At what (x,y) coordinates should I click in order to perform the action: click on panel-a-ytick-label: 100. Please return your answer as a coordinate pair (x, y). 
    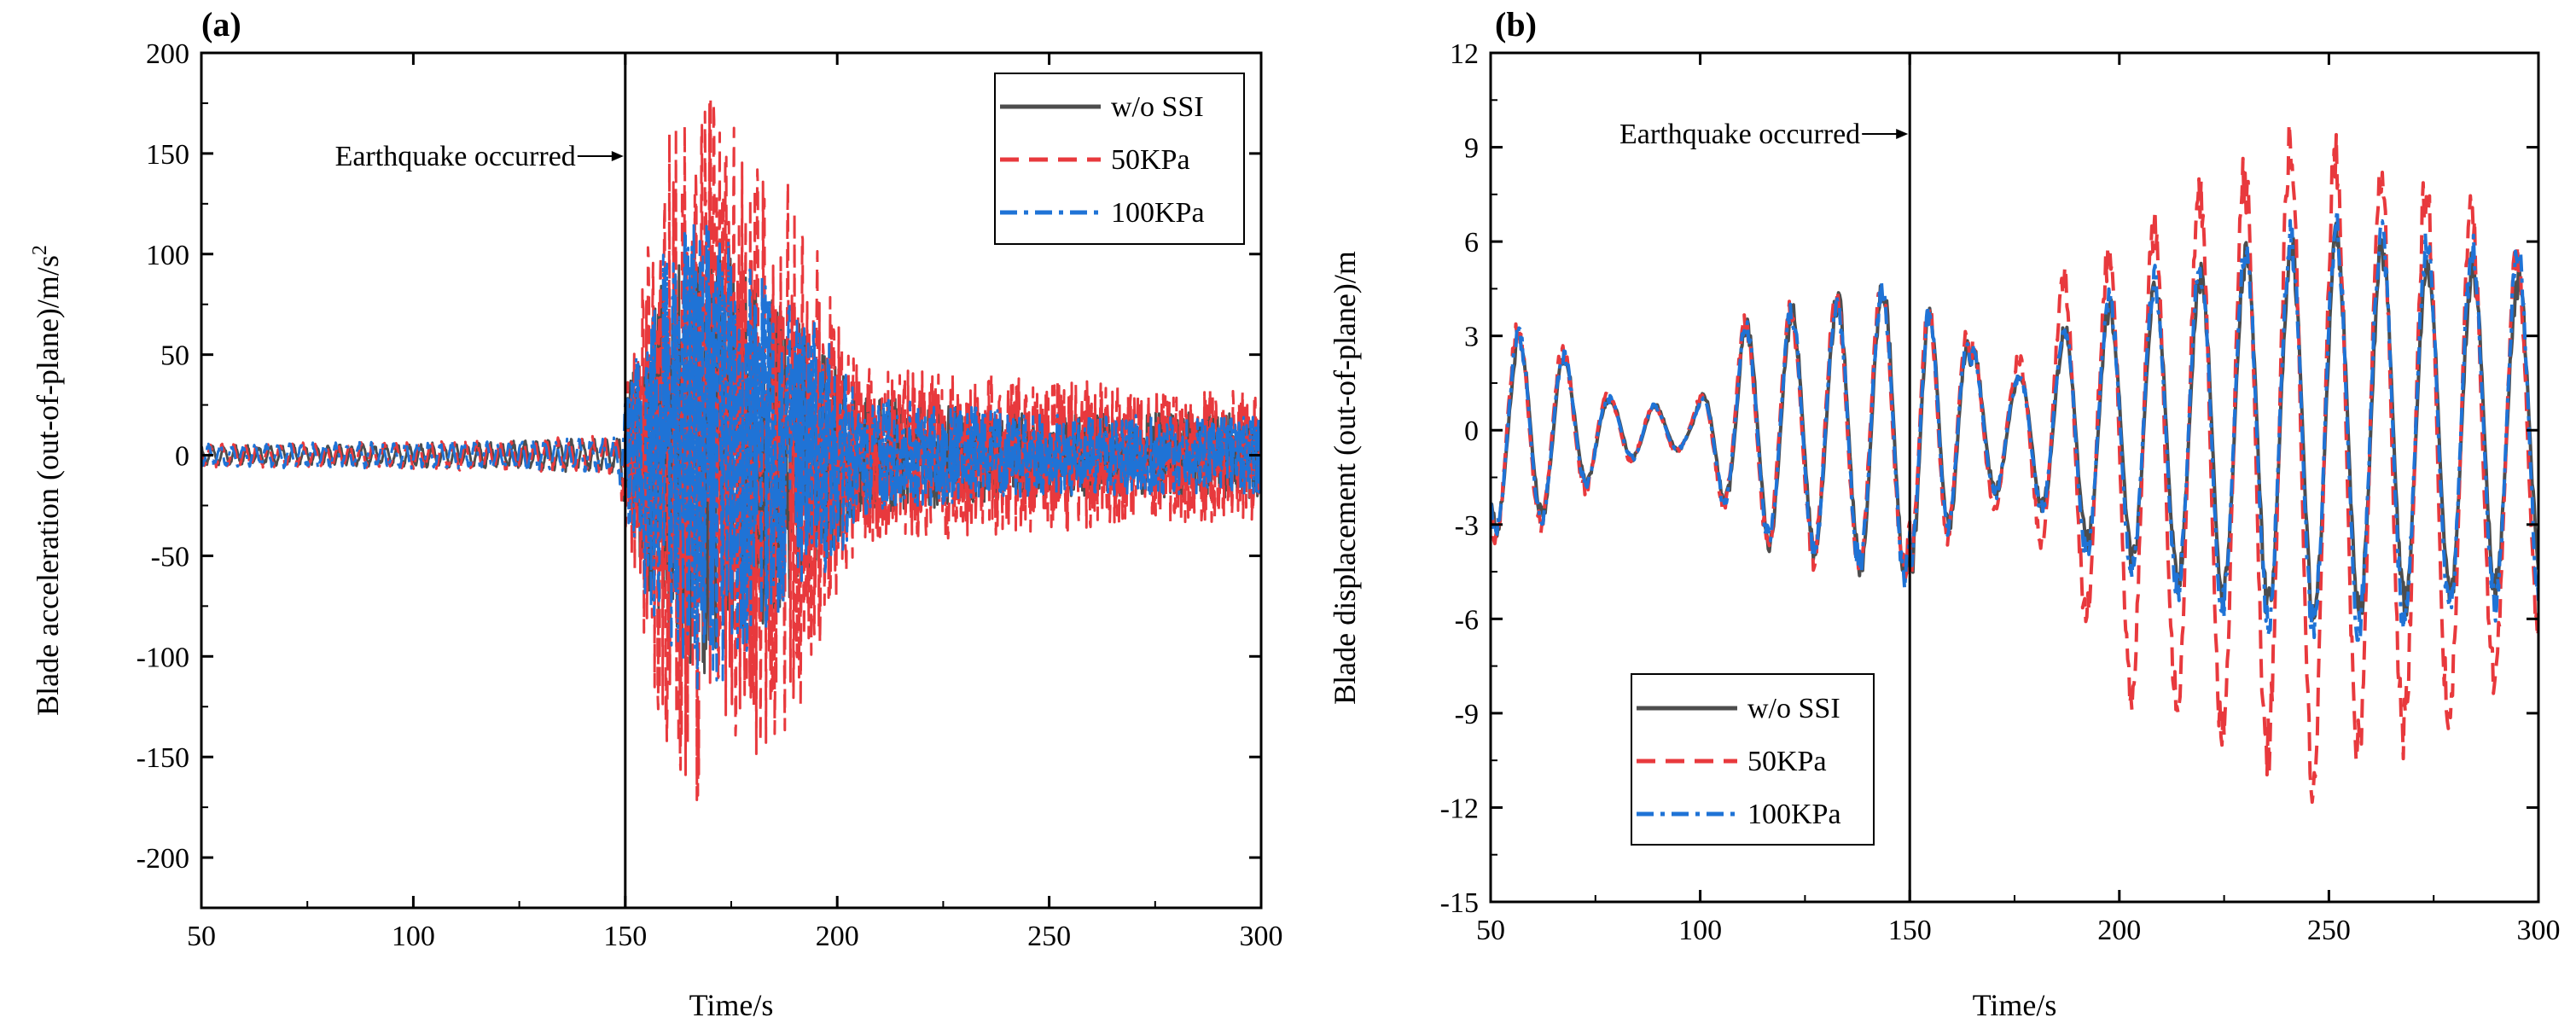
    Looking at the image, I should click on (167, 255).